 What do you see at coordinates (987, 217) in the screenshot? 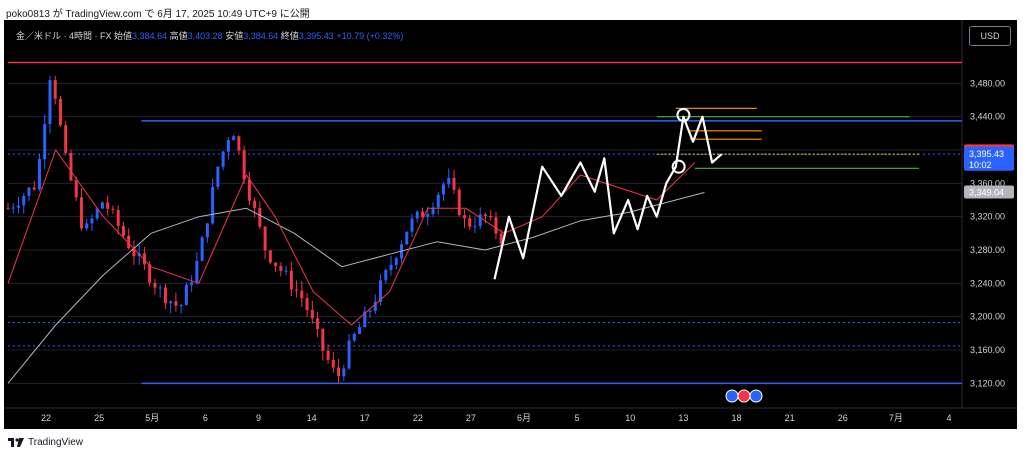
I see `y-tick-label: 3,320.00` at bounding box center [987, 217].